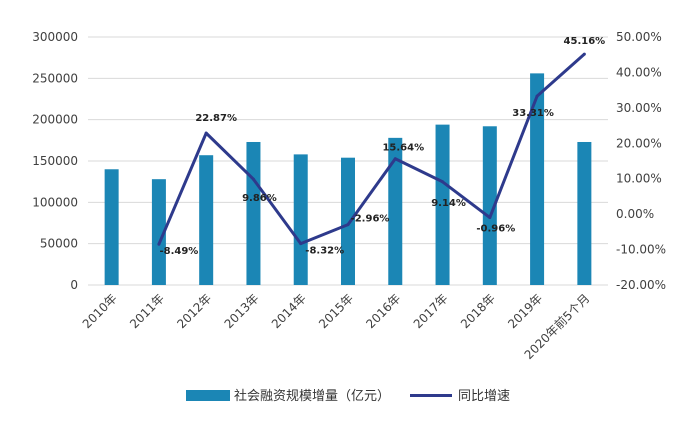 This screenshot has height=424, width=689. Describe the element at coordinates (59, 244) in the screenshot. I see `y-left-tick-label: 50000` at that location.